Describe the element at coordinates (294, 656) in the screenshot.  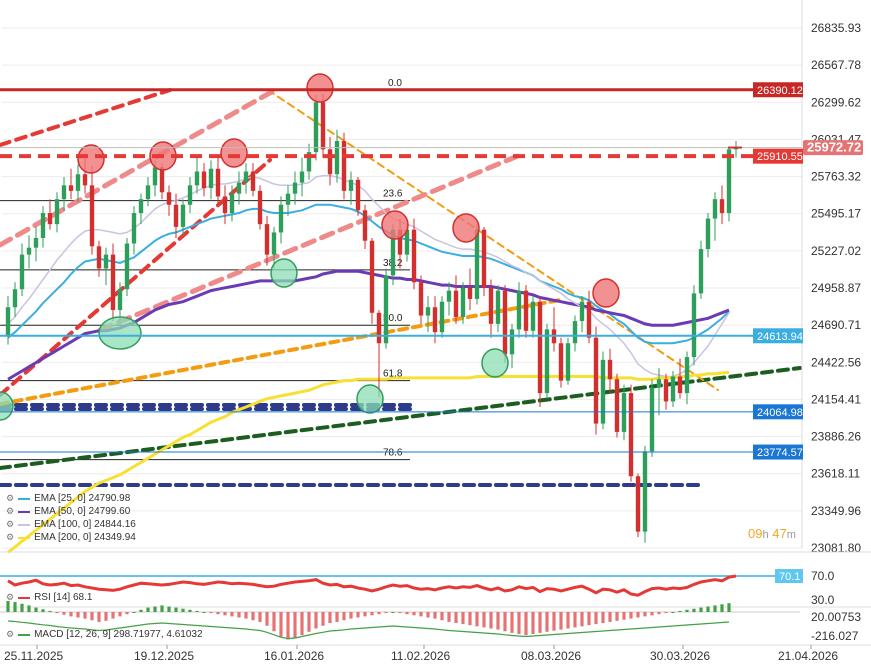
I see `time-tick-label: 16.01.2026` at that location.